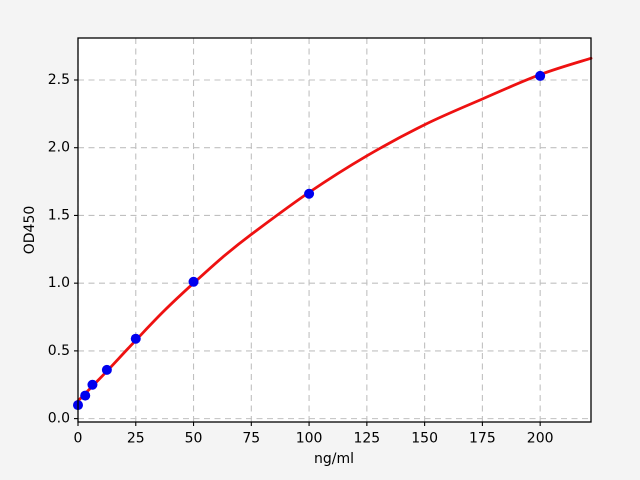 Image resolution: width=640 pixels, height=480 pixels. I want to click on x-tick-label: 25, so click(136, 439).